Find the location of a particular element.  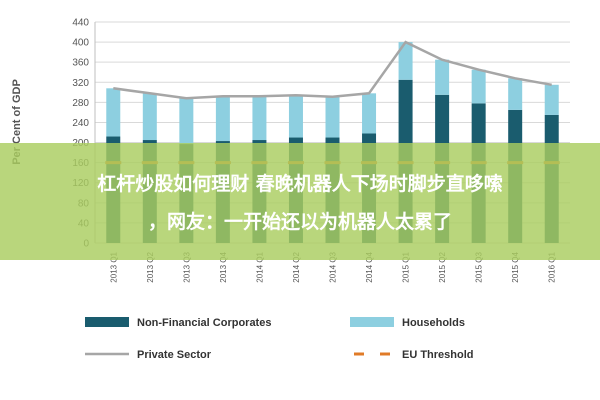

x-tick-label: 2014 Q4 is located at coordinates (369, 266).